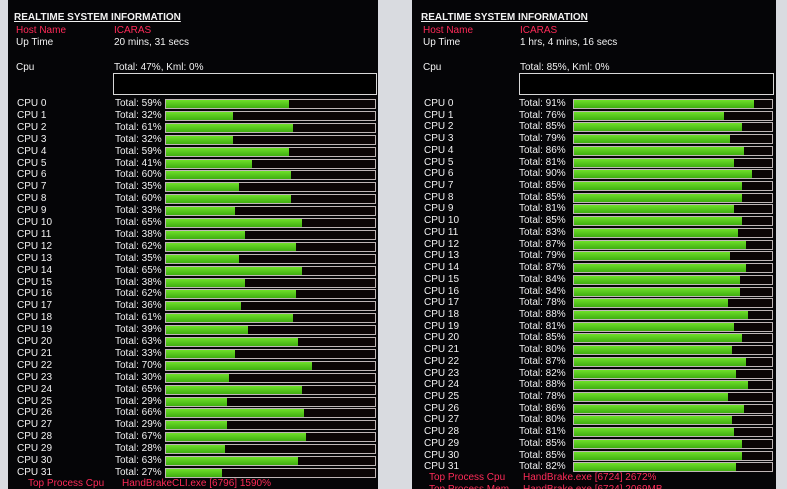 This screenshot has width=787, height=489. What do you see at coordinates (138, 330) in the screenshot?
I see `cpu-total: Total: 39%` at bounding box center [138, 330].